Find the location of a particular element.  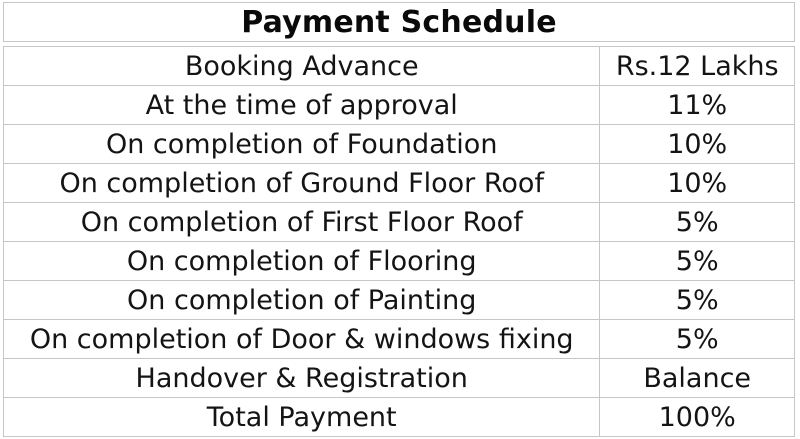

table-row: On completion of Ground Floor Roof 10% is located at coordinates (398, 183).